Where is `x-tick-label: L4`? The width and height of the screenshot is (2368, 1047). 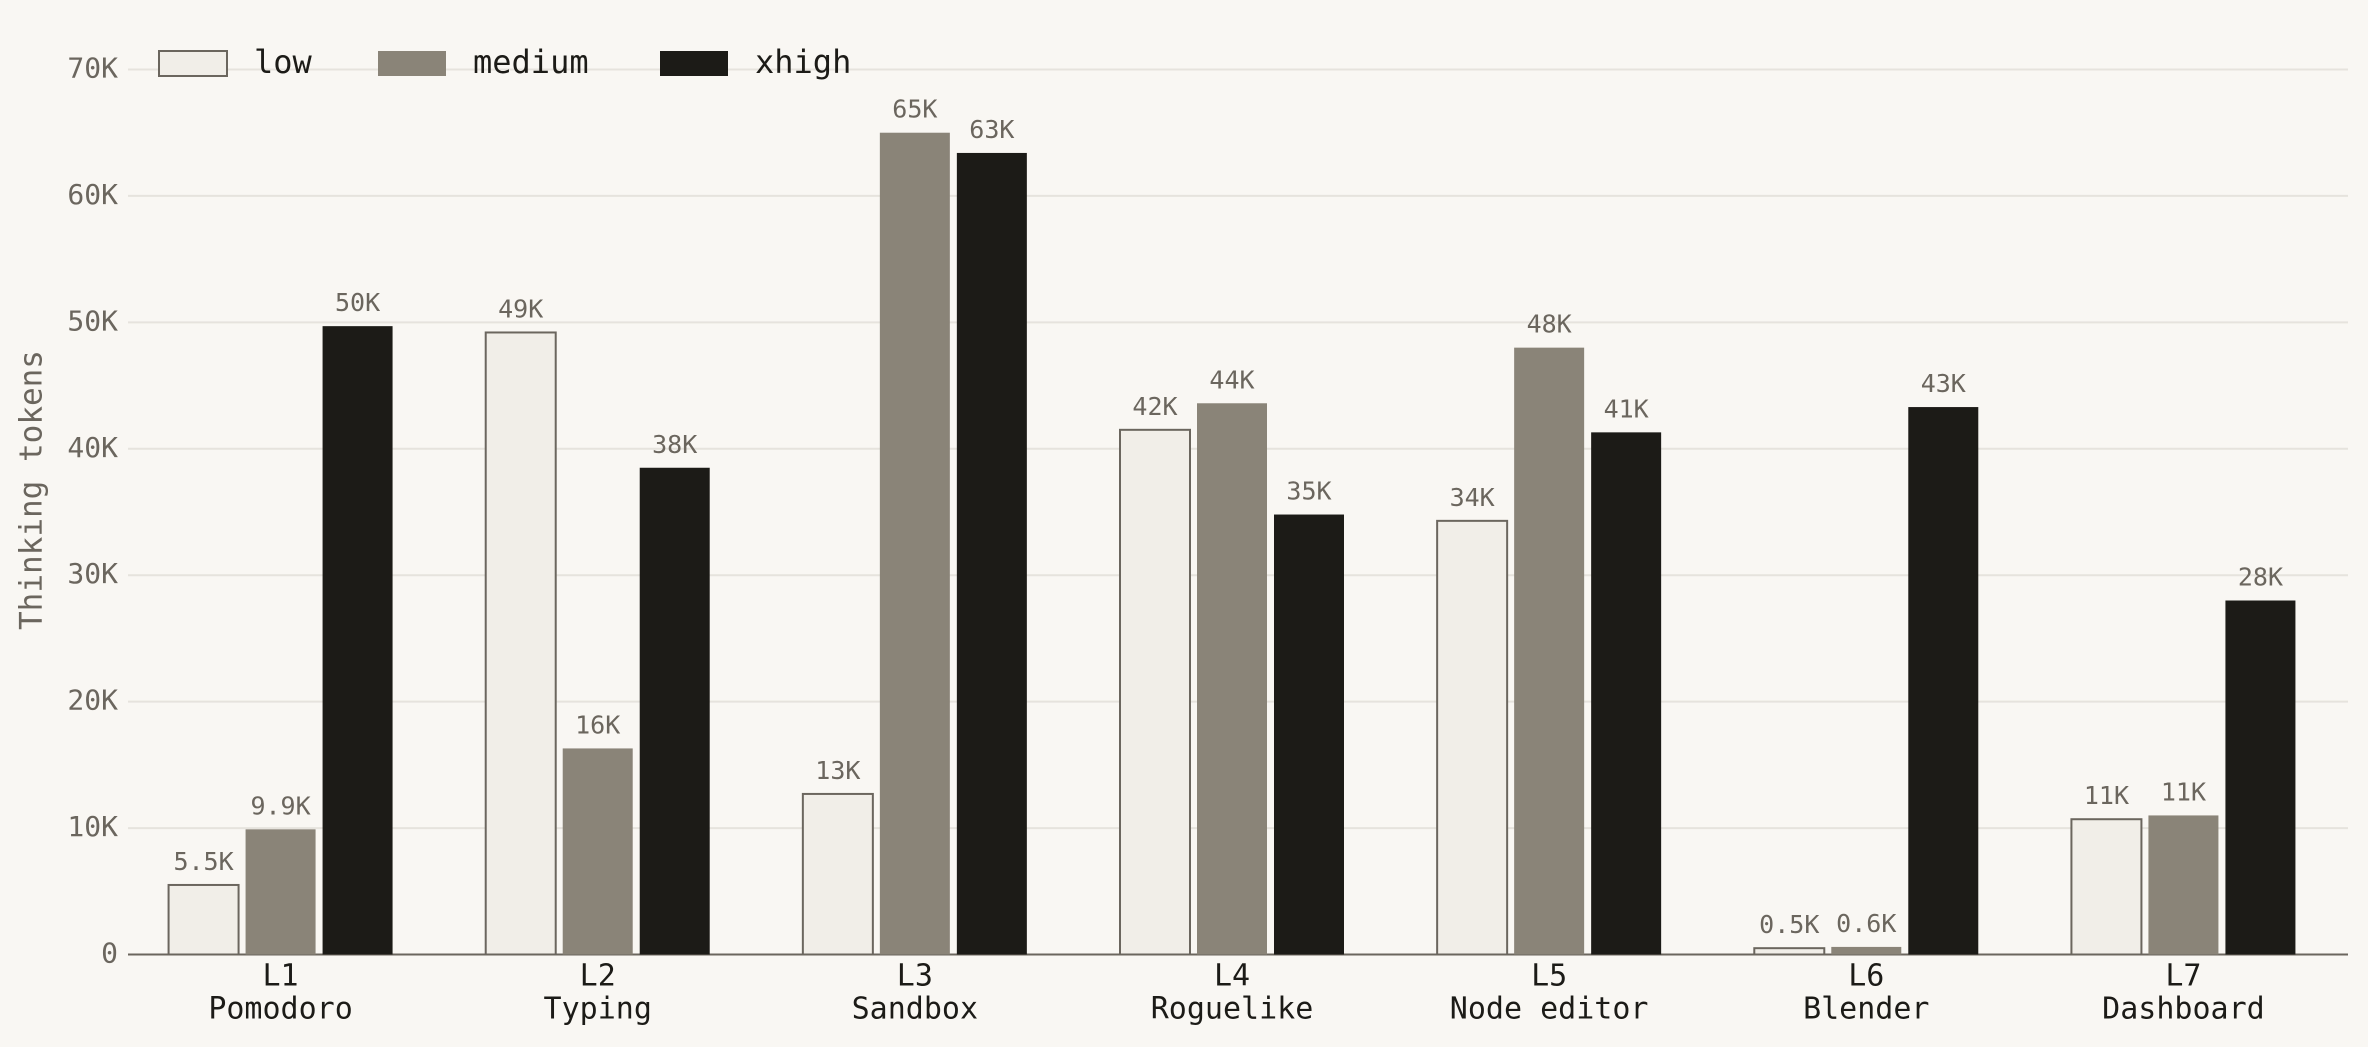
x-tick-label: L4 is located at coordinates (1232, 976).